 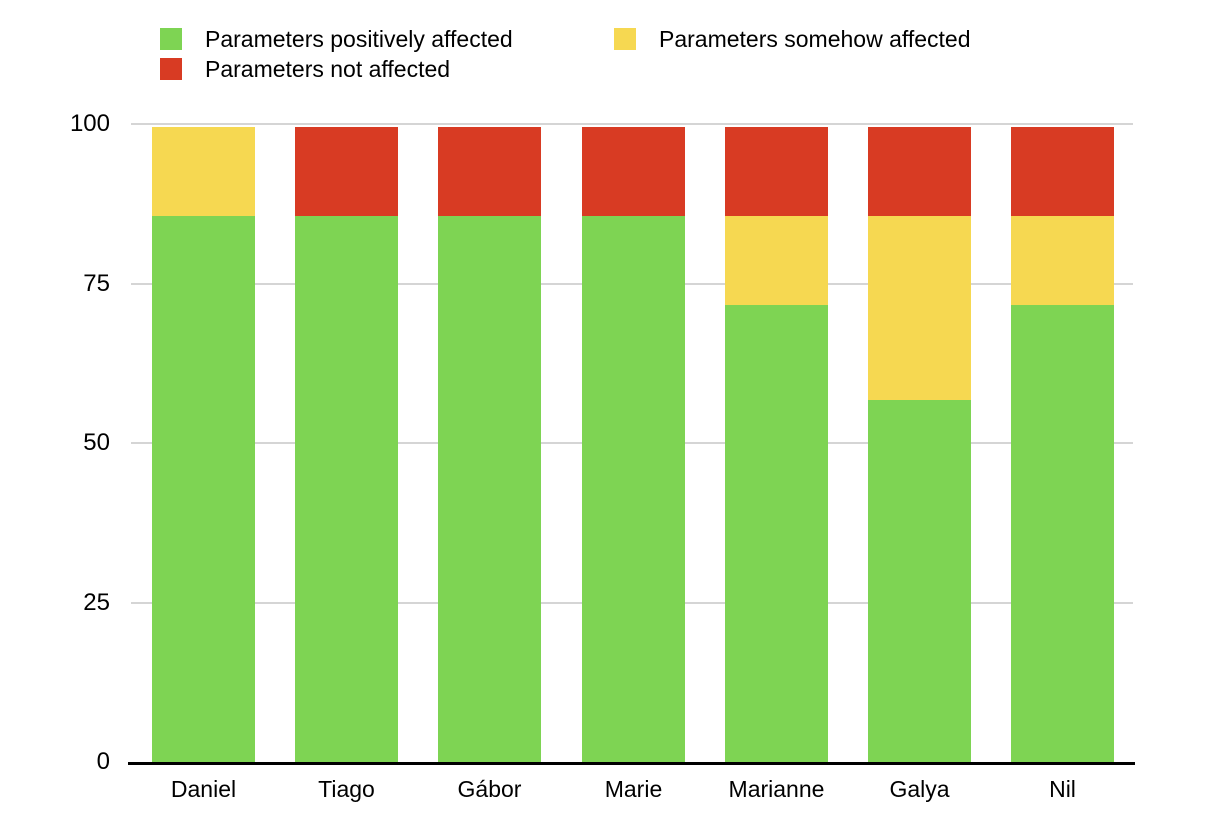 What do you see at coordinates (1062, 533) in the screenshot?
I see `bar-segment-nil-parameters-positively-affected` at bounding box center [1062, 533].